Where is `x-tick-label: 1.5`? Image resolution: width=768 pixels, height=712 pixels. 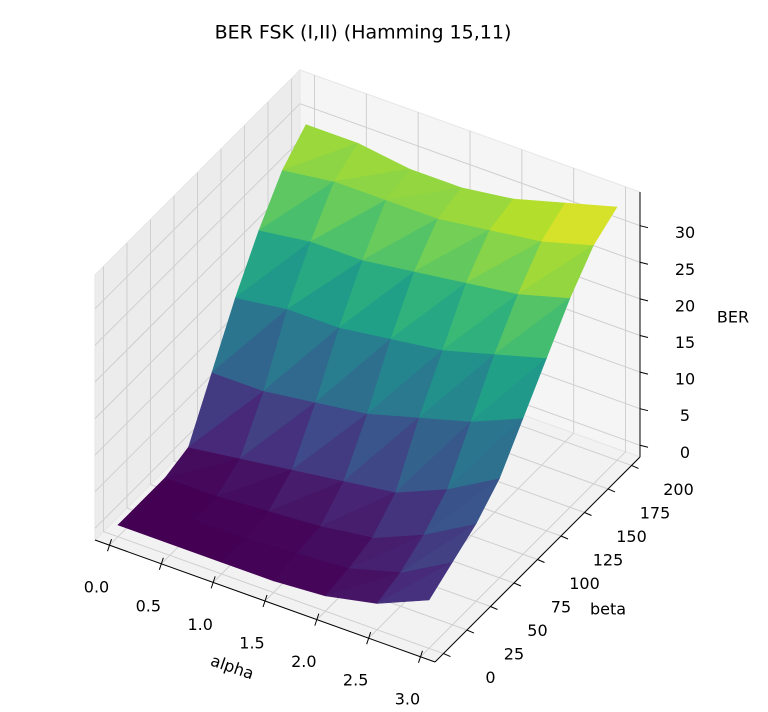 x-tick-label: 1.5 is located at coordinates (251, 643).